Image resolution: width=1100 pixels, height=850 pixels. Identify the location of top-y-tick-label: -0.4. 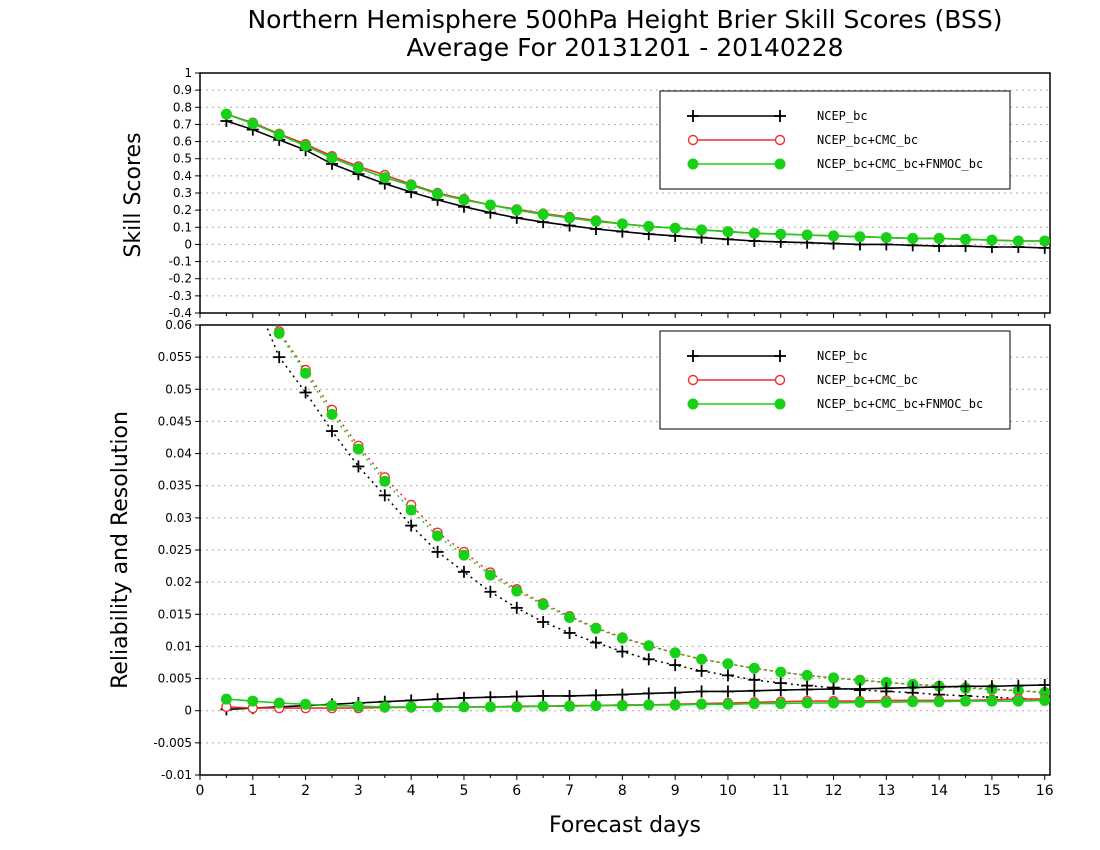
(180, 313).